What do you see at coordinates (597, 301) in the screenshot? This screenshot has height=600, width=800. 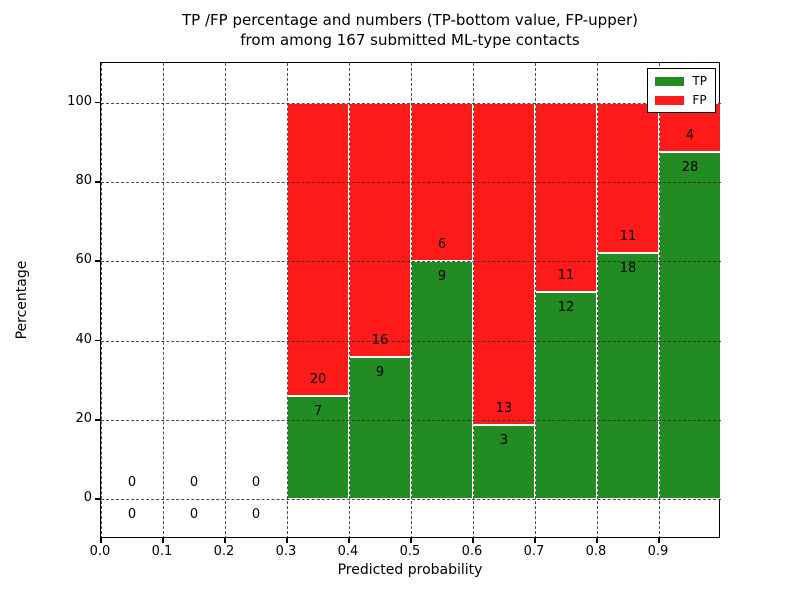 I see `gridline-x-0.8` at bounding box center [597, 301].